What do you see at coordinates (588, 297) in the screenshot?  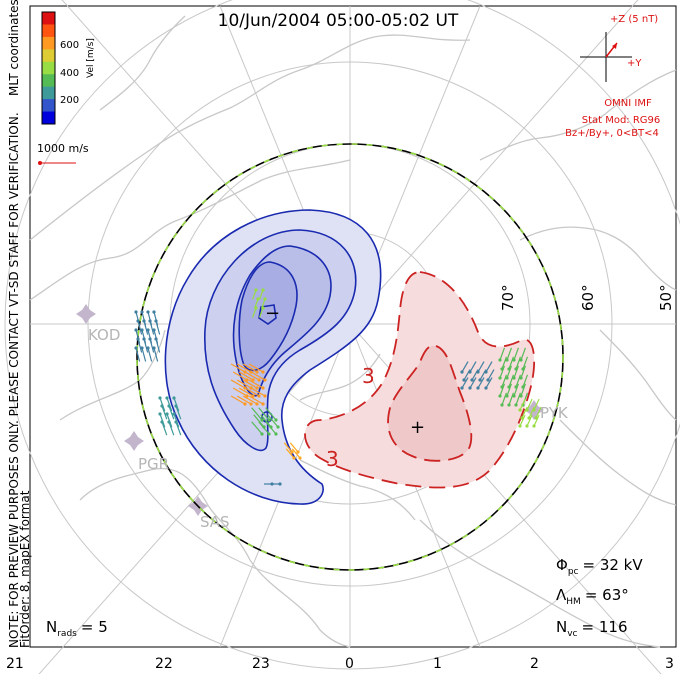 I see `latitude-label-60: 60°` at bounding box center [588, 297].